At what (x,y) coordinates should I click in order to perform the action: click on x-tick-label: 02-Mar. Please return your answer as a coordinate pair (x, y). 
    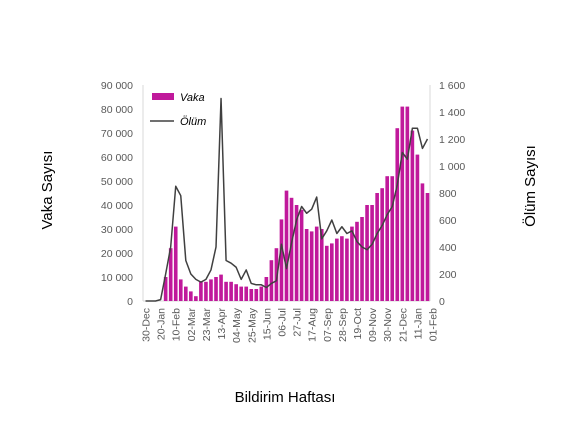
    Looking at the image, I should click on (192, 325).